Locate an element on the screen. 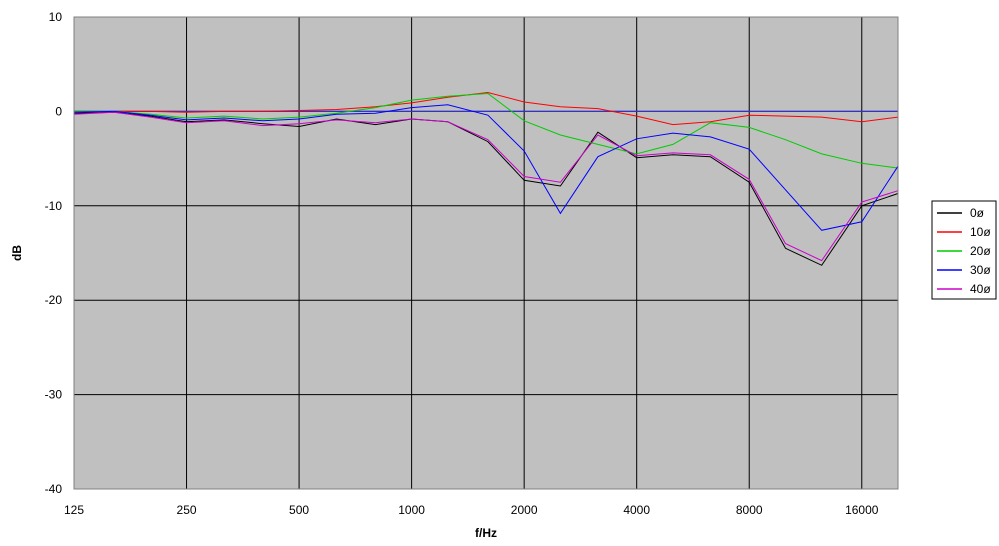 The height and width of the screenshot is (546, 999). y-tick-label: -30 is located at coordinates (54, 395).